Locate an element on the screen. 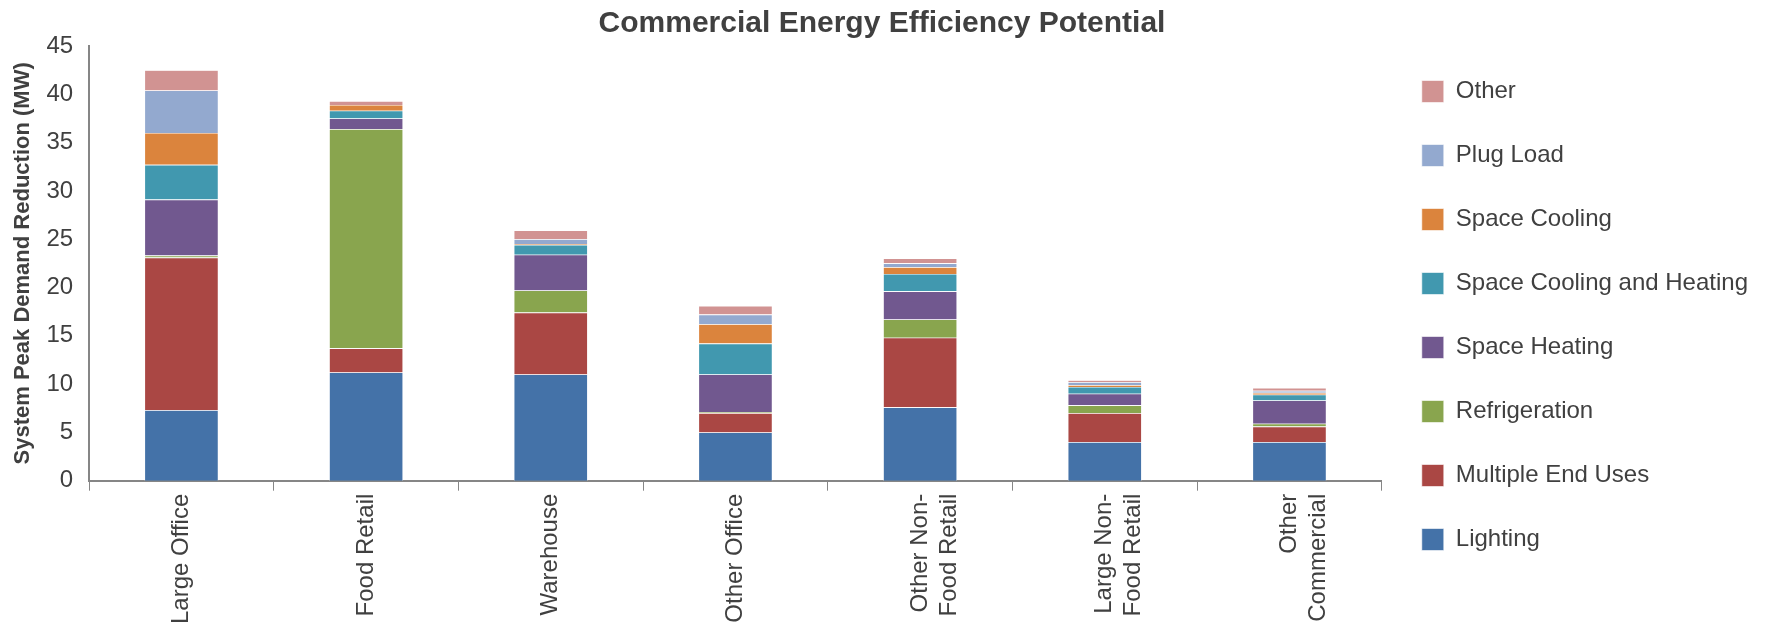 This screenshot has width=1768, height=631. legend-label: Plug Load is located at coordinates (1509, 154).